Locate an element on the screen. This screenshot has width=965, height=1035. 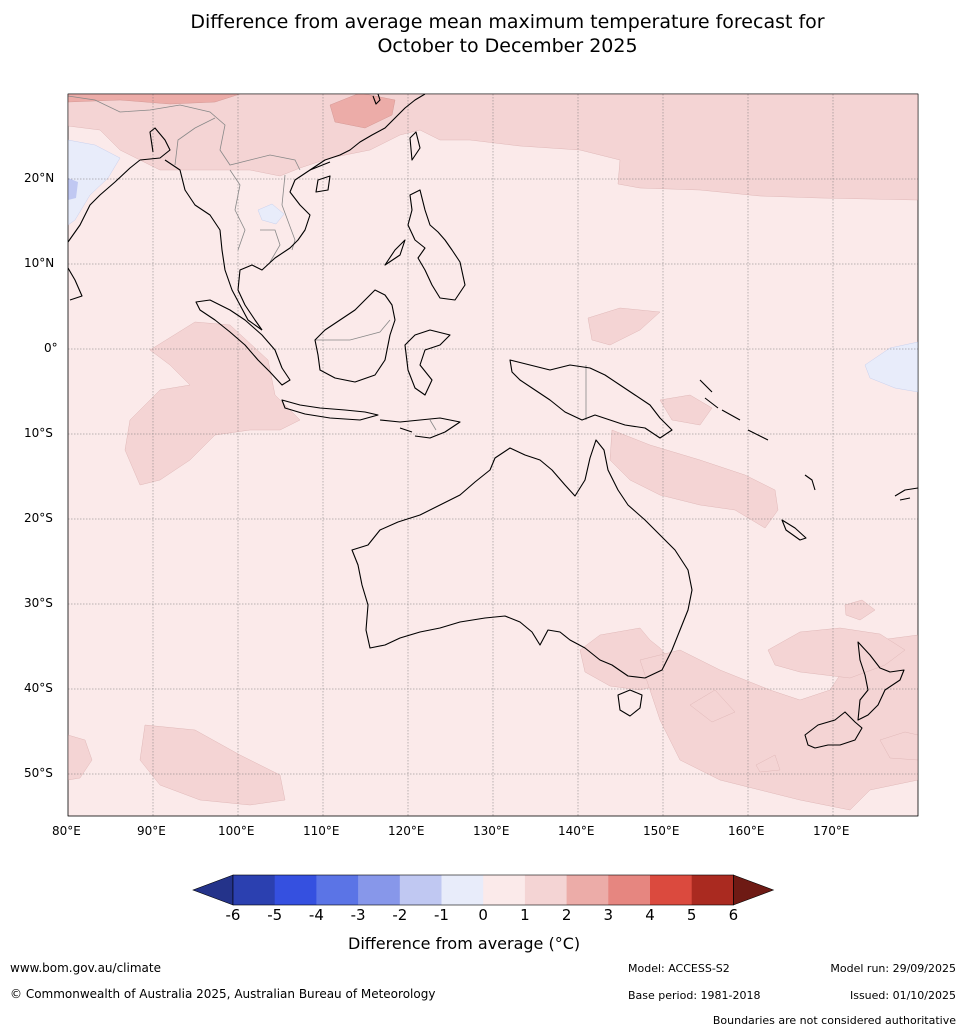
tasmania-coast is located at coordinates (630, 703).